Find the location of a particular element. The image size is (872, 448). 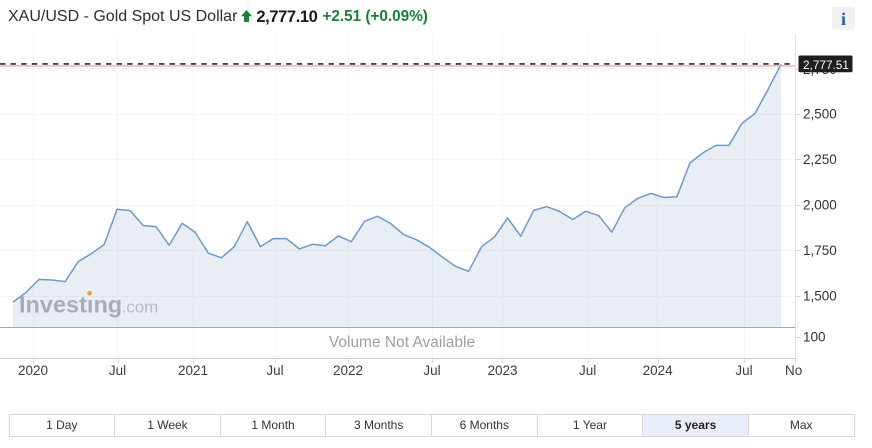

svg-text: 2023 is located at coordinates (502, 370).